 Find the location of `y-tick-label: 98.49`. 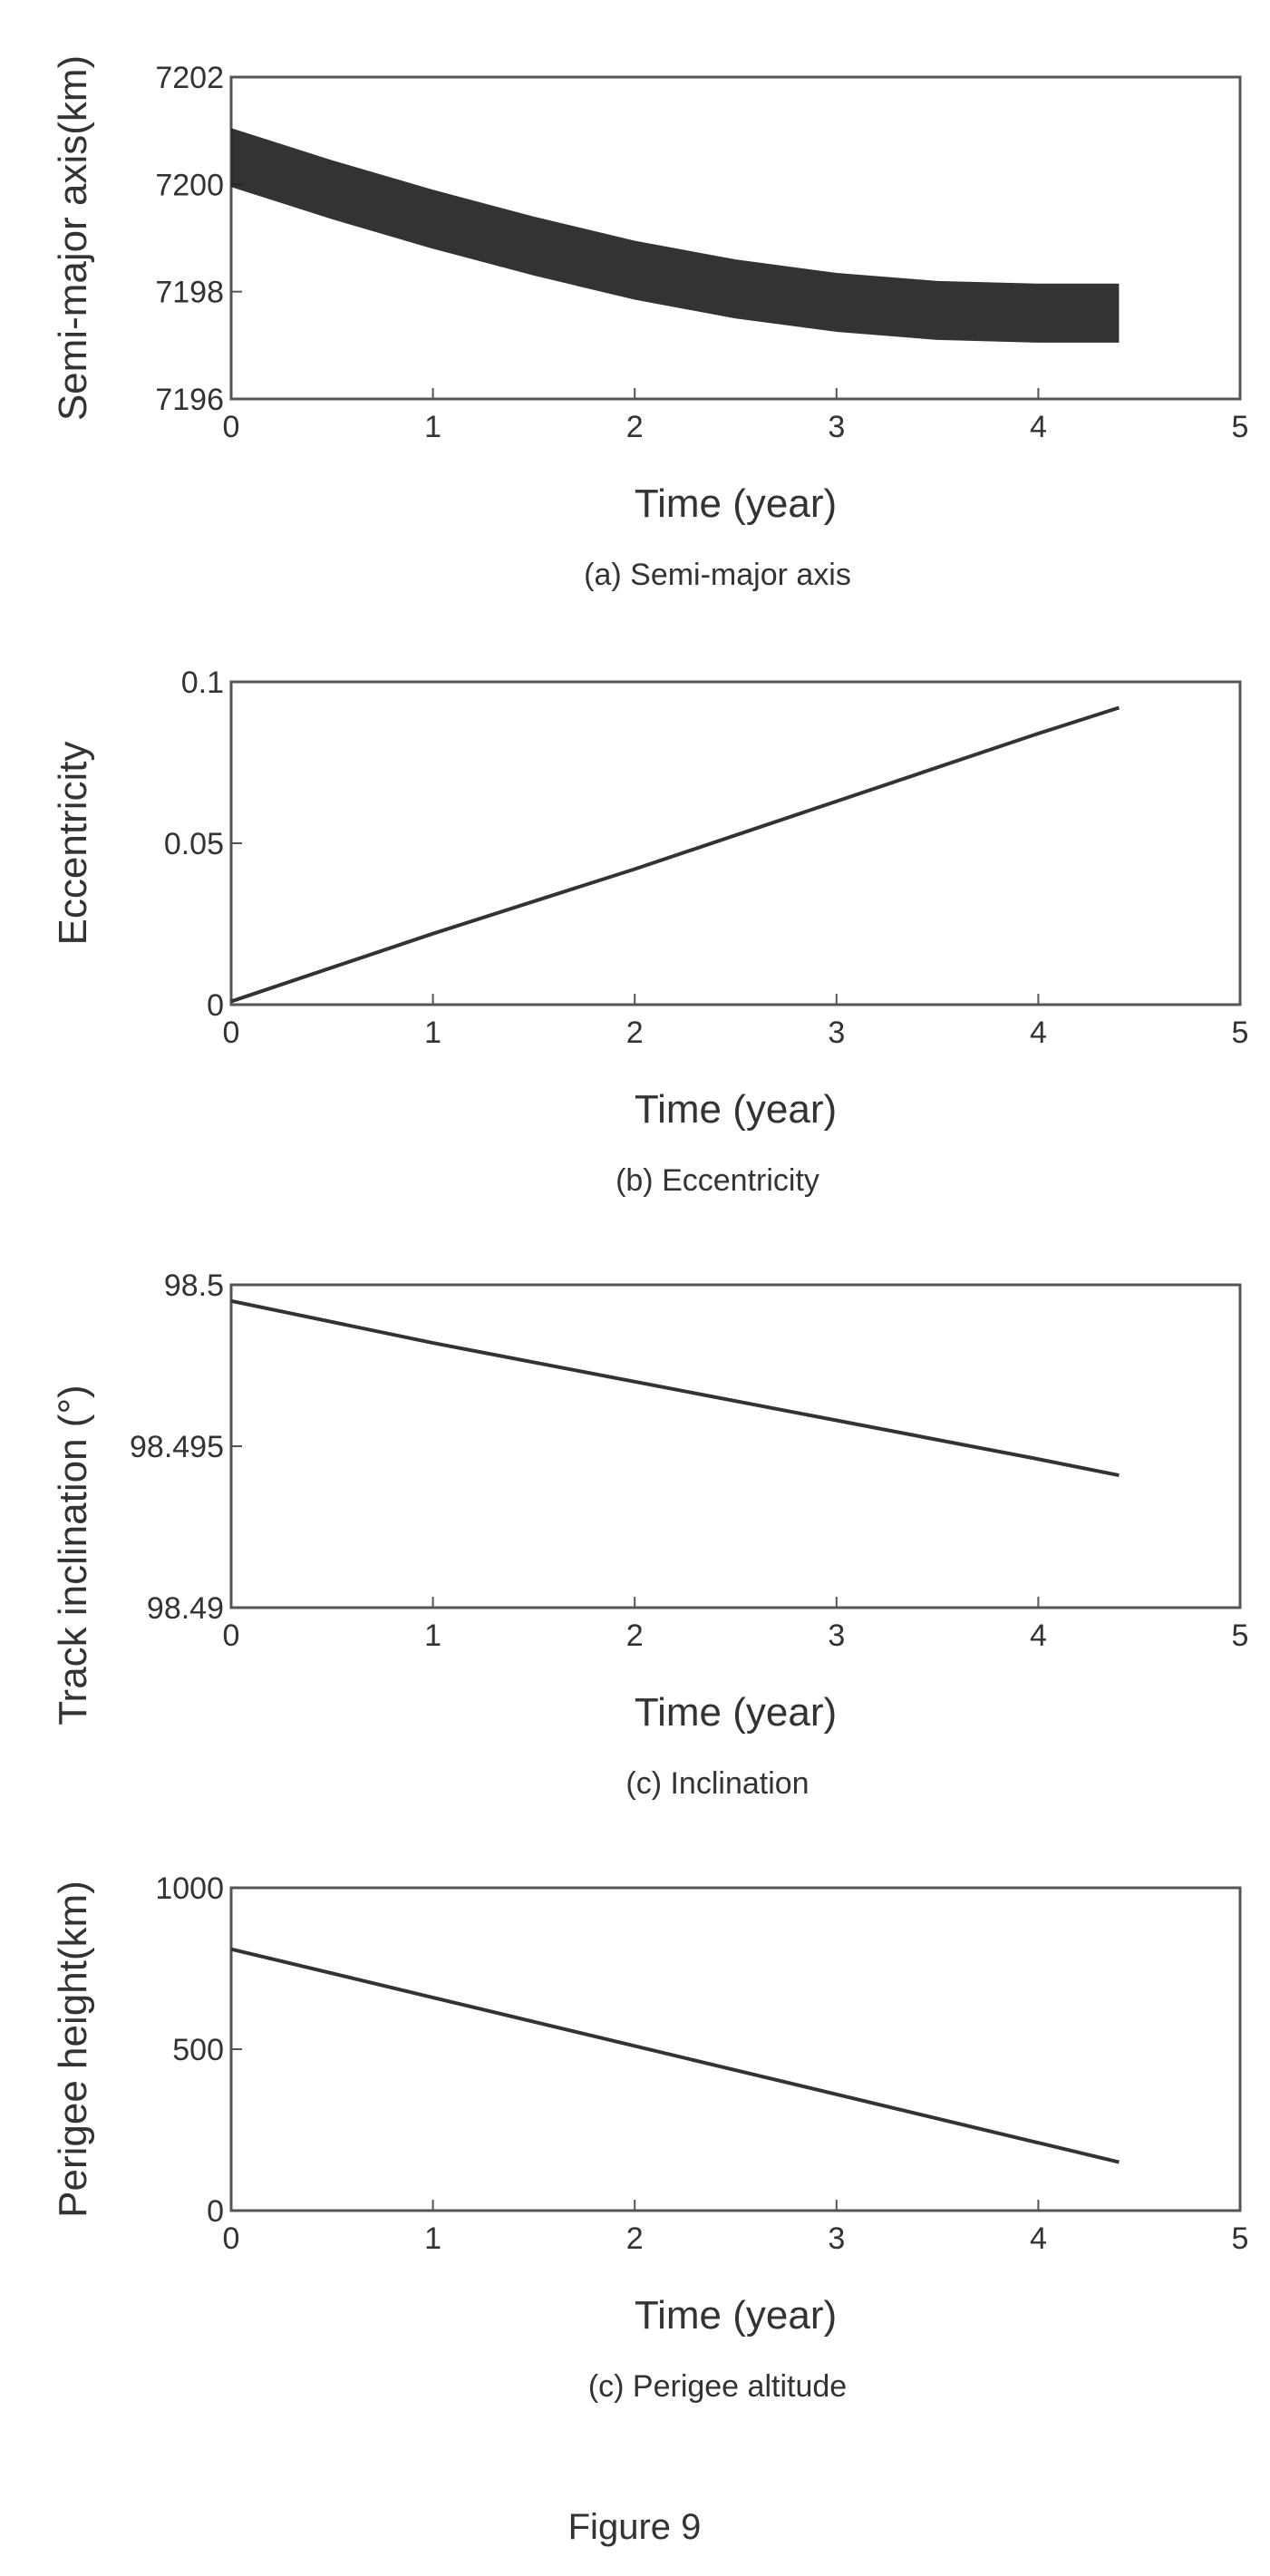

y-tick-label: 98.49 is located at coordinates (185, 1608).